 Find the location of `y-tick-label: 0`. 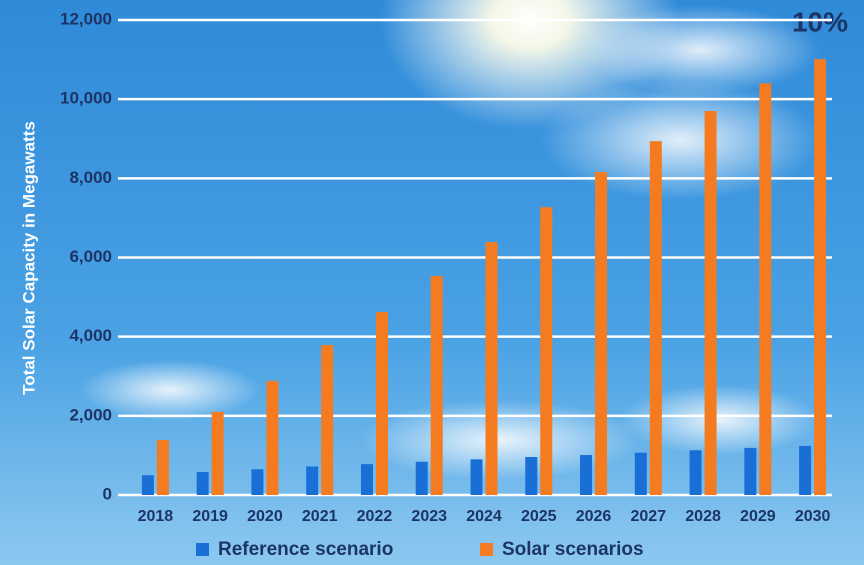

y-tick-label: 0 is located at coordinates (107, 493).